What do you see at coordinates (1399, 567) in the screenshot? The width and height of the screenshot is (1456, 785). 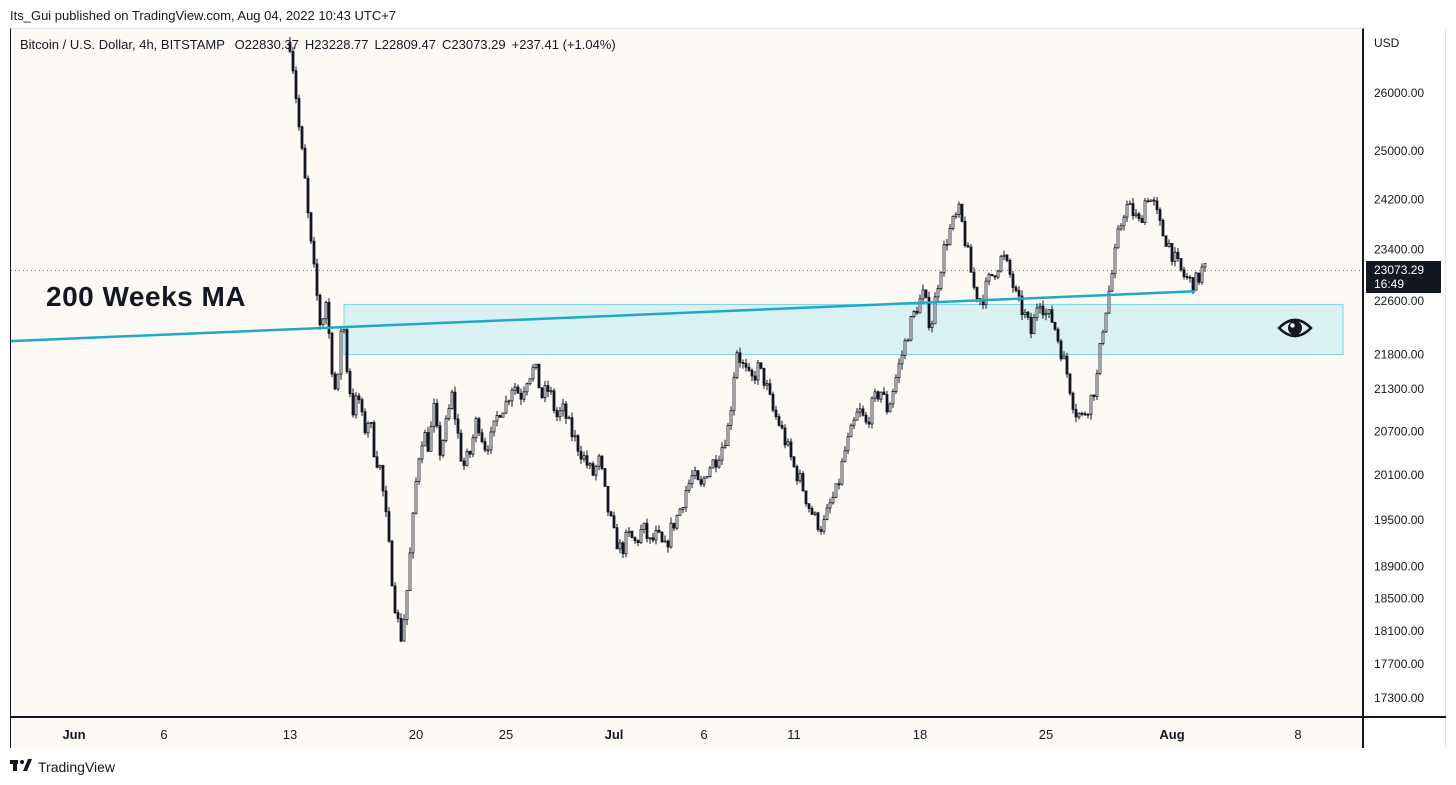 I see `y-tick-label: 18900.00` at bounding box center [1399, 567].